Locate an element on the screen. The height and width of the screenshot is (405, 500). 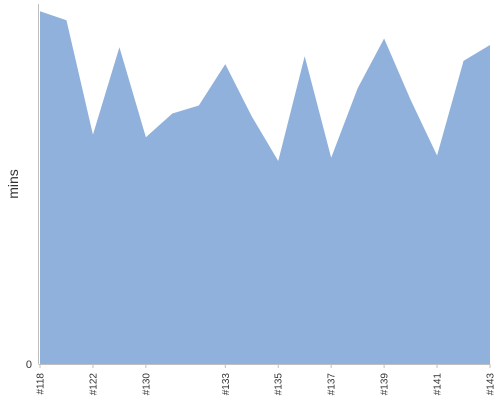
y-axis-label: mins is located at coordinates (13, 184).